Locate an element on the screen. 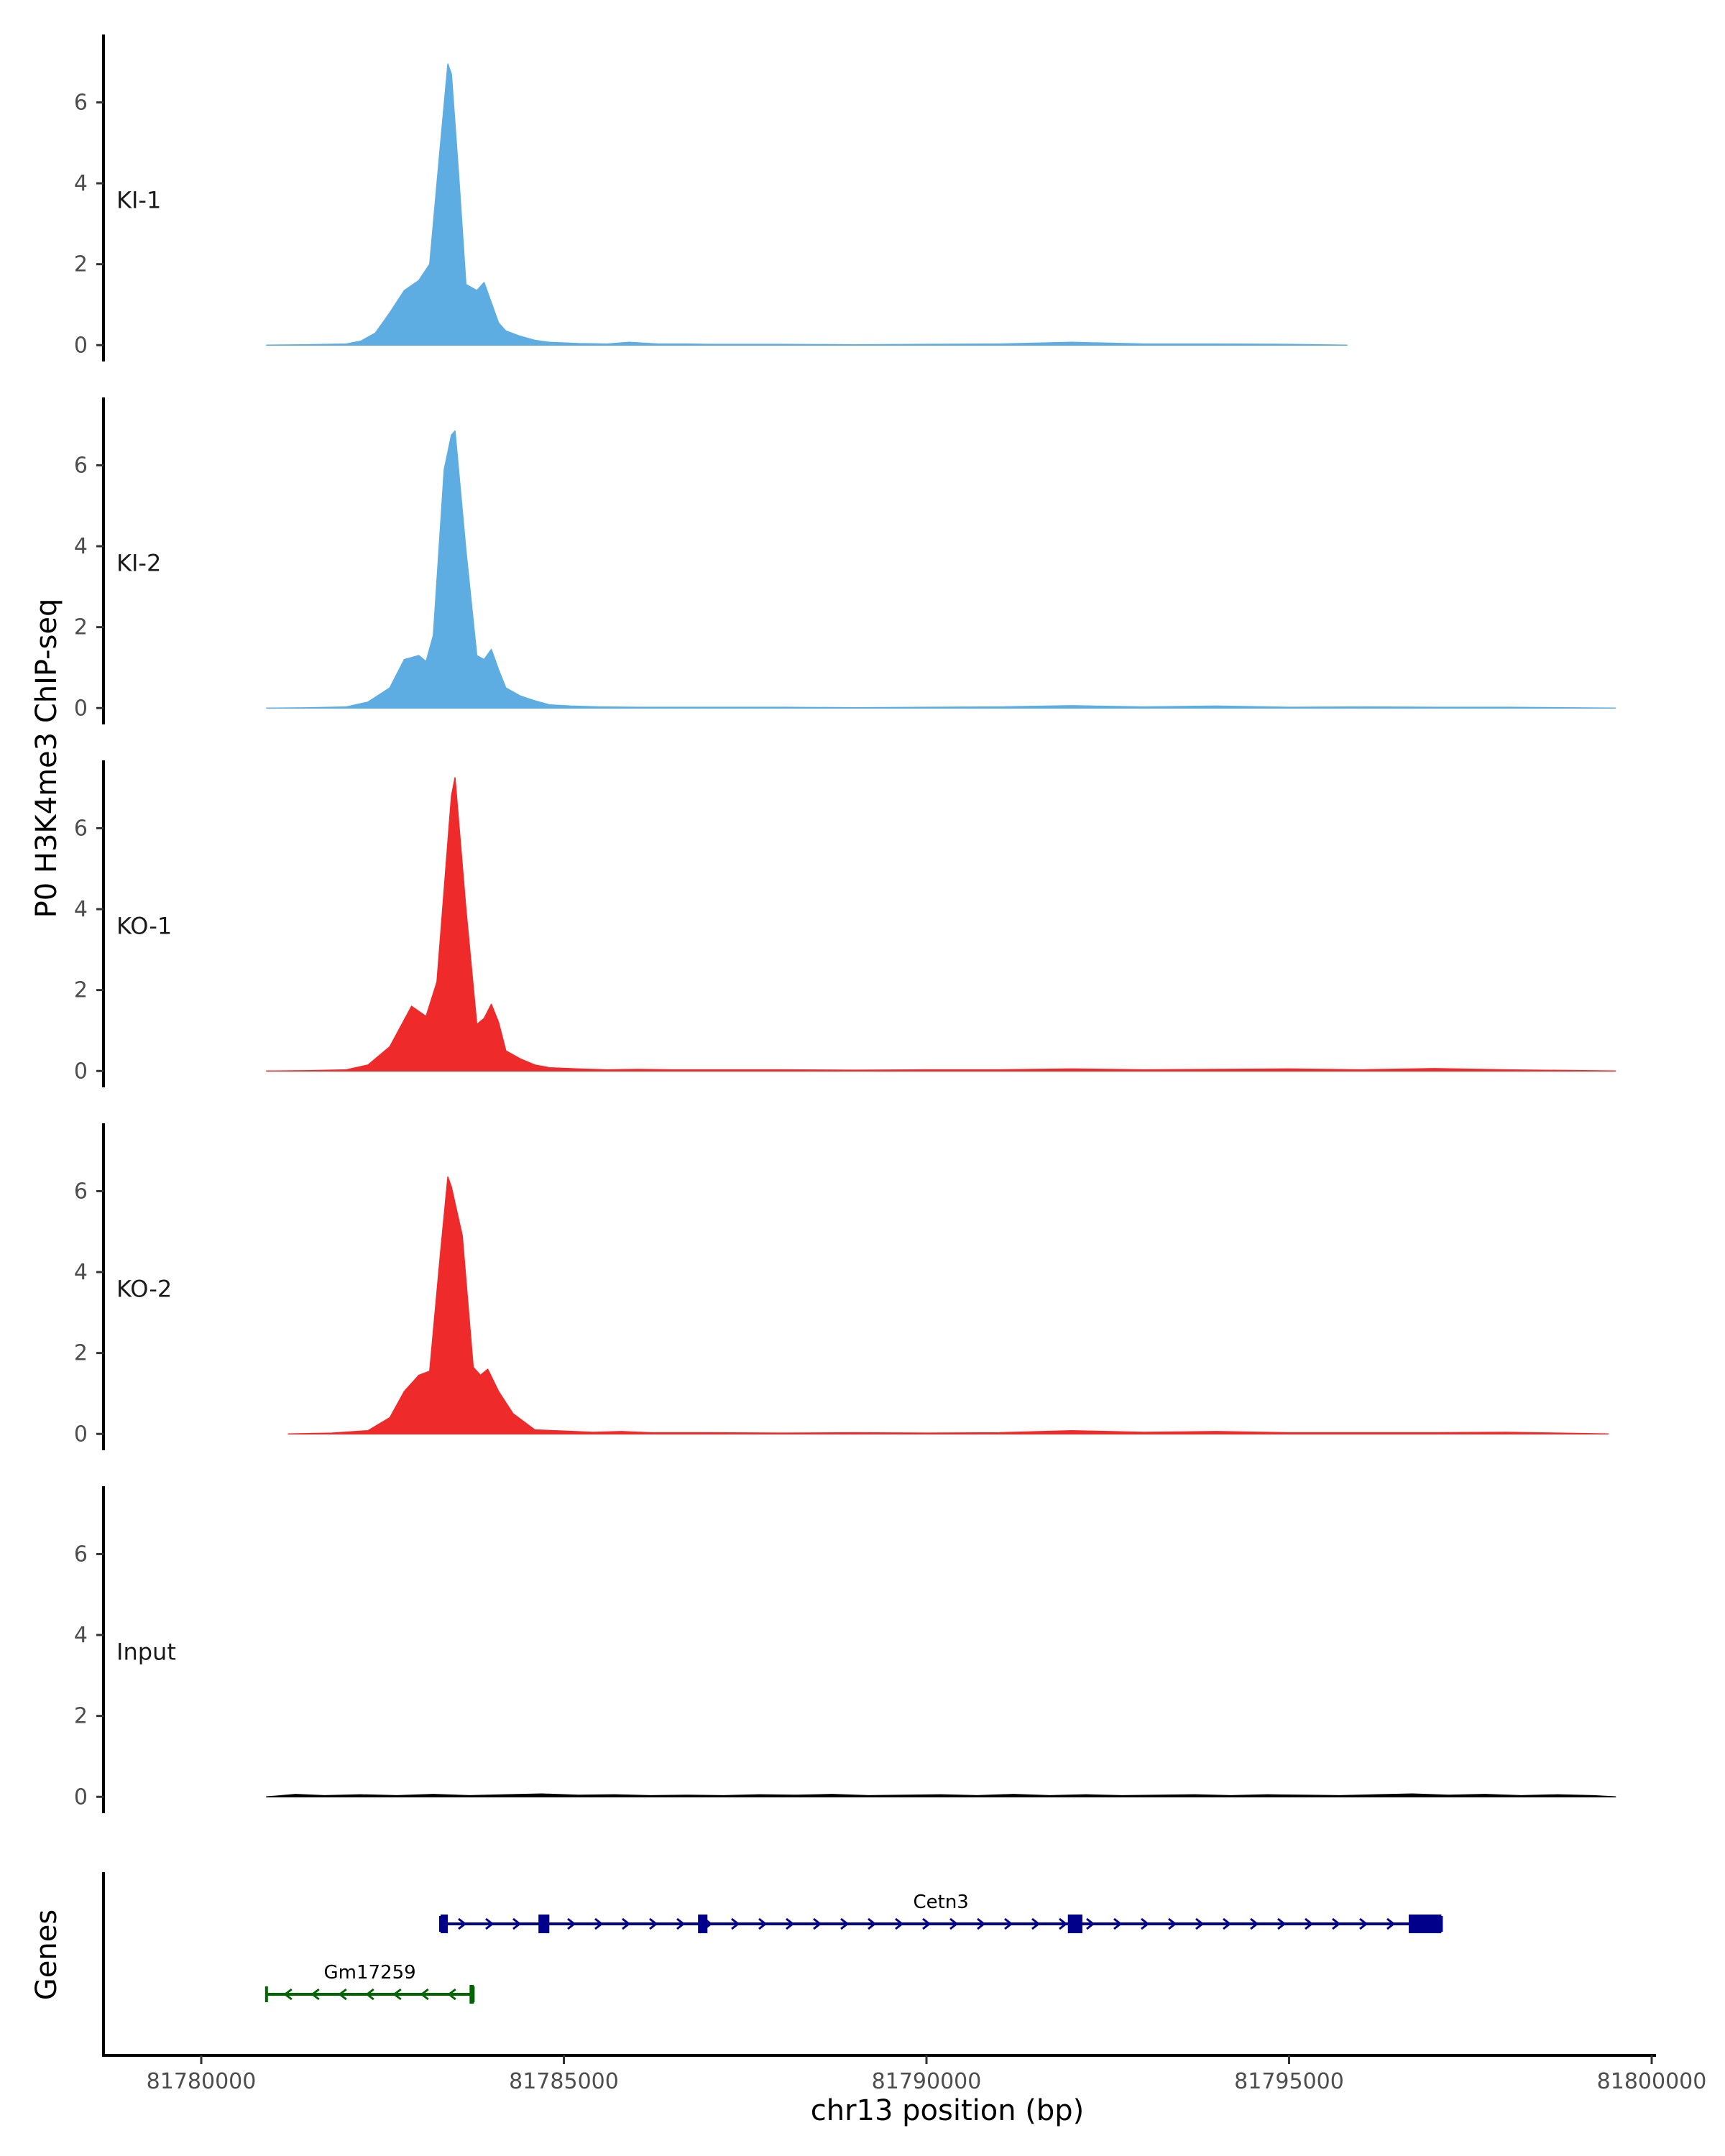 The image size is (1725, 2156). genes-panel-title: Genes is located at coordinates (46, 1954).